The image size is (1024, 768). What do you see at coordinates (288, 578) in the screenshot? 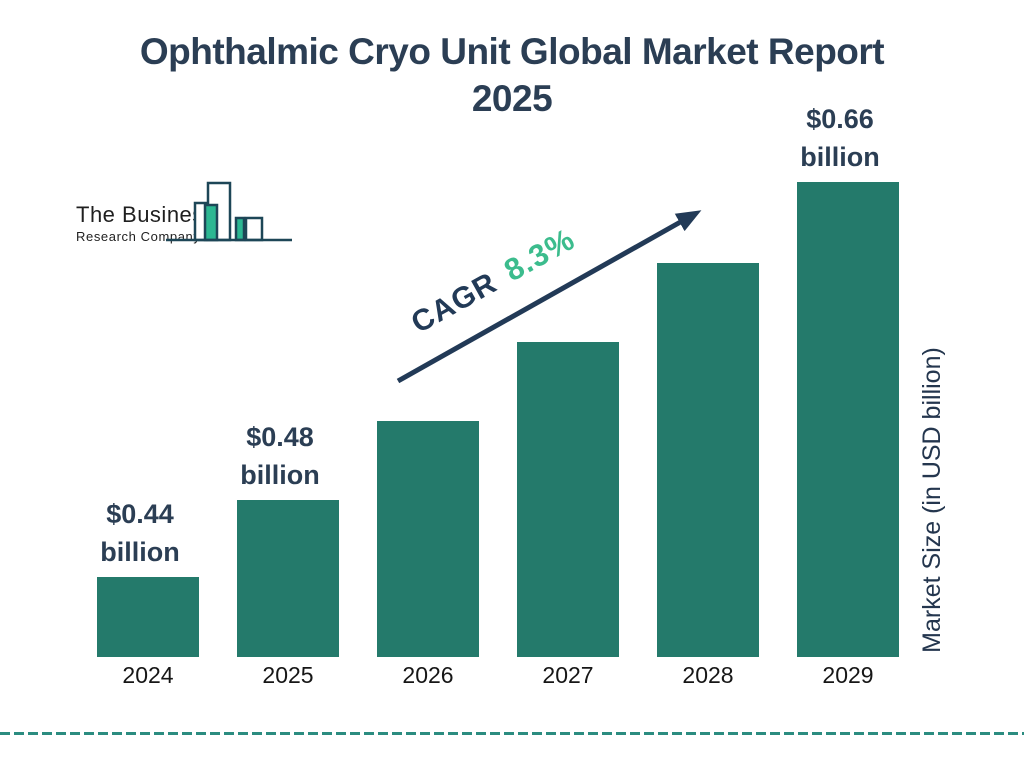
I see `bar-2025` at bounding box center [288, 578].